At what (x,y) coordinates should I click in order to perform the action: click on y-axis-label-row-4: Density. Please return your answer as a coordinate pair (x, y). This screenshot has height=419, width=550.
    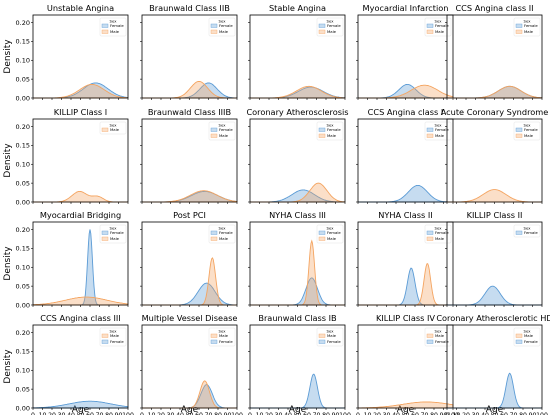
    Looking at the image, I should click on (8, 366).